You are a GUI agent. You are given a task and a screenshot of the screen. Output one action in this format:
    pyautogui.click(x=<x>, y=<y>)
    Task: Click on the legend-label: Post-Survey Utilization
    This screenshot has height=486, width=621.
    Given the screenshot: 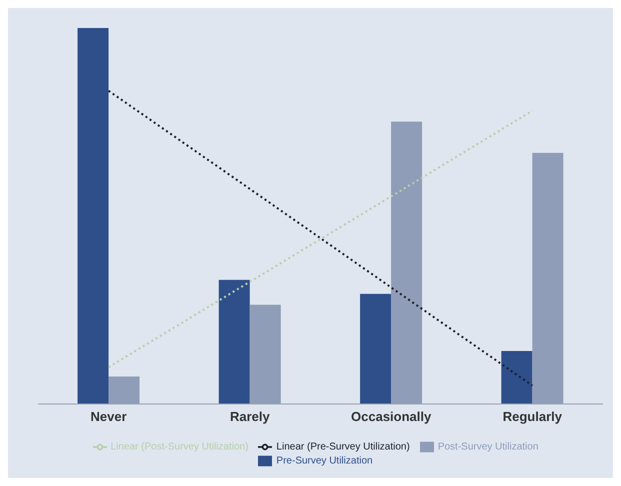 What is the action you would take?
    pyautogui.click(x=488, y=447)
    